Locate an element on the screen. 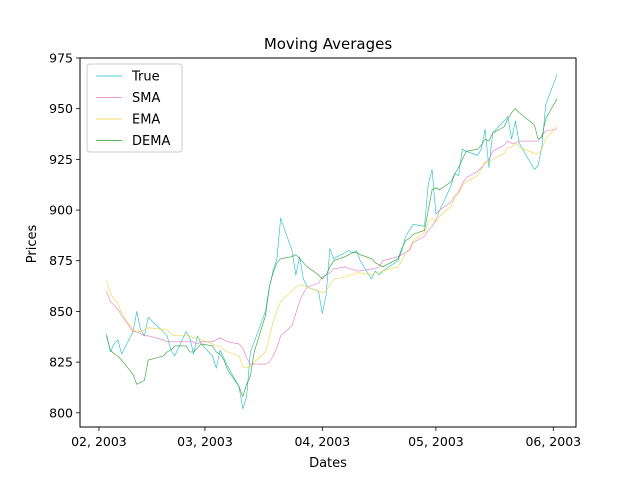 The width and height of the screenshot is (640, 480). y-tick-label: 825 is located at coordinates (61, 362).